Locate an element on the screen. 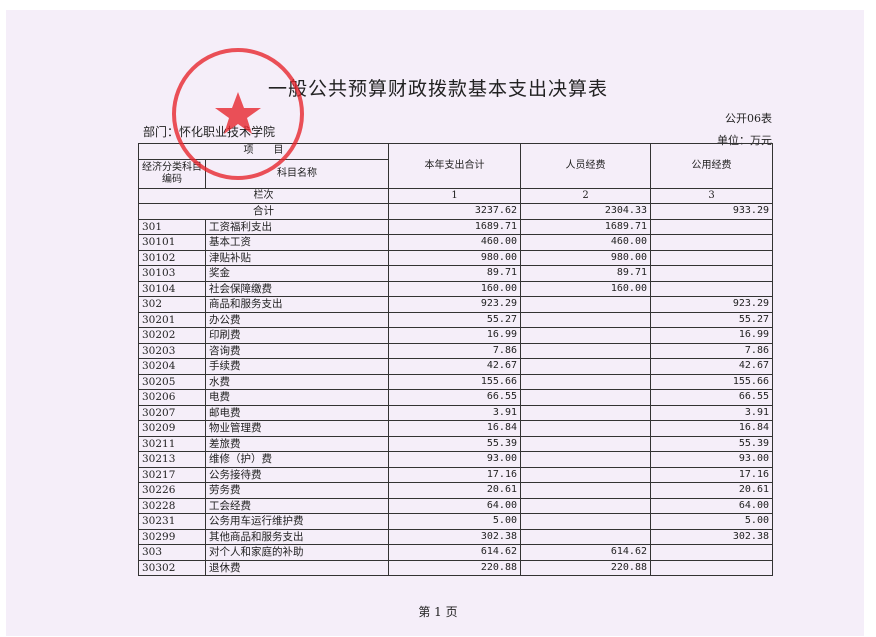 The height and width of the screenshot is (637, 876). row-total: 16.84 is located at coordinates (454, 428).